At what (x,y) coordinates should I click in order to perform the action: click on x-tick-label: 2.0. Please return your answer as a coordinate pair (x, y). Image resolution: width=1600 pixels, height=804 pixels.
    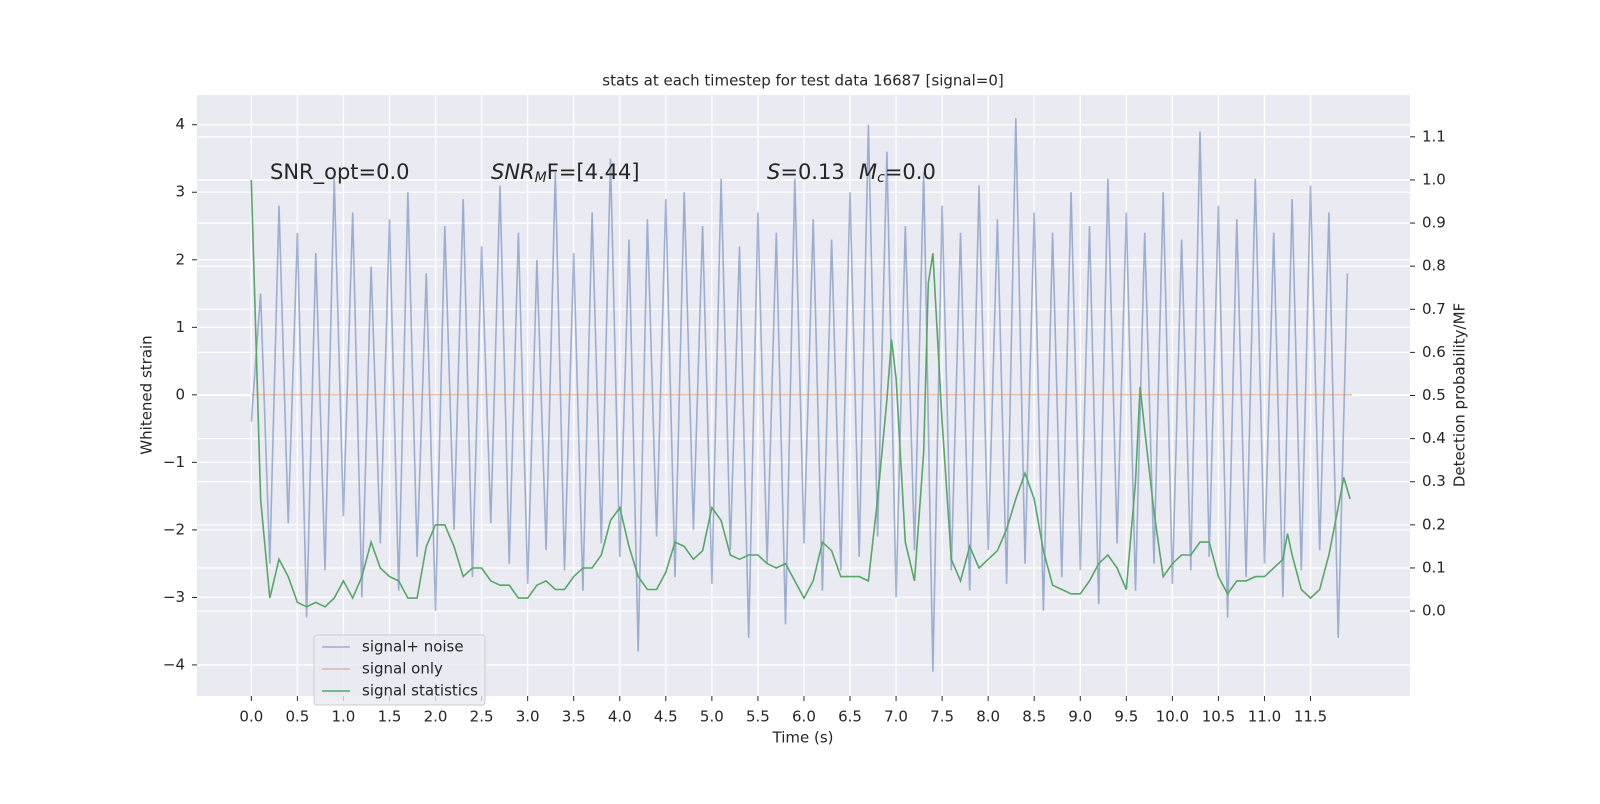
    Looking at the image, I should click on (436, 717).